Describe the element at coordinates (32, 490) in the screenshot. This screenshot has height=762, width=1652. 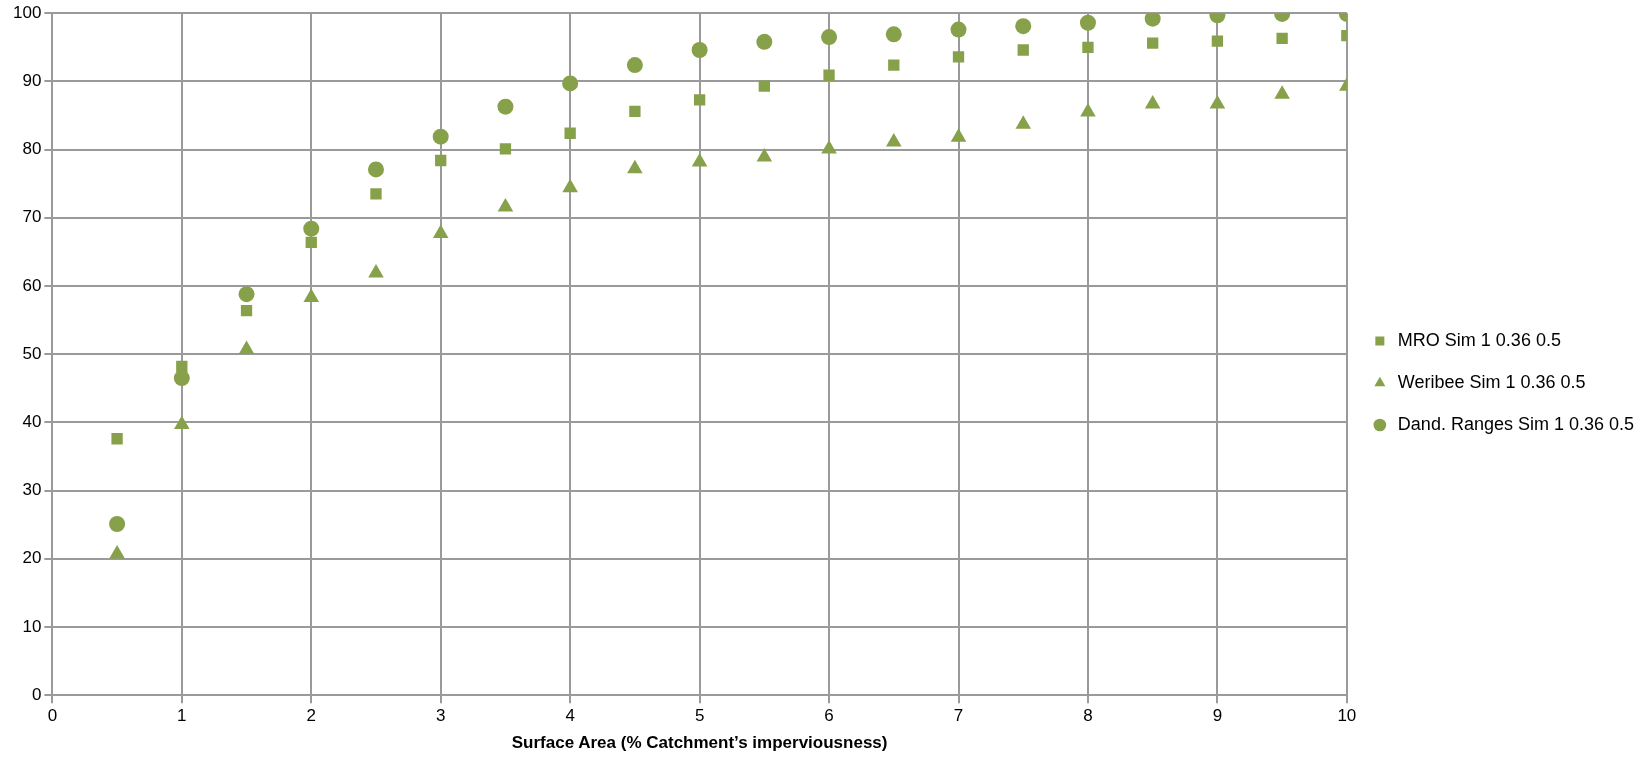
I see `y-tick-label: 30` at that location.